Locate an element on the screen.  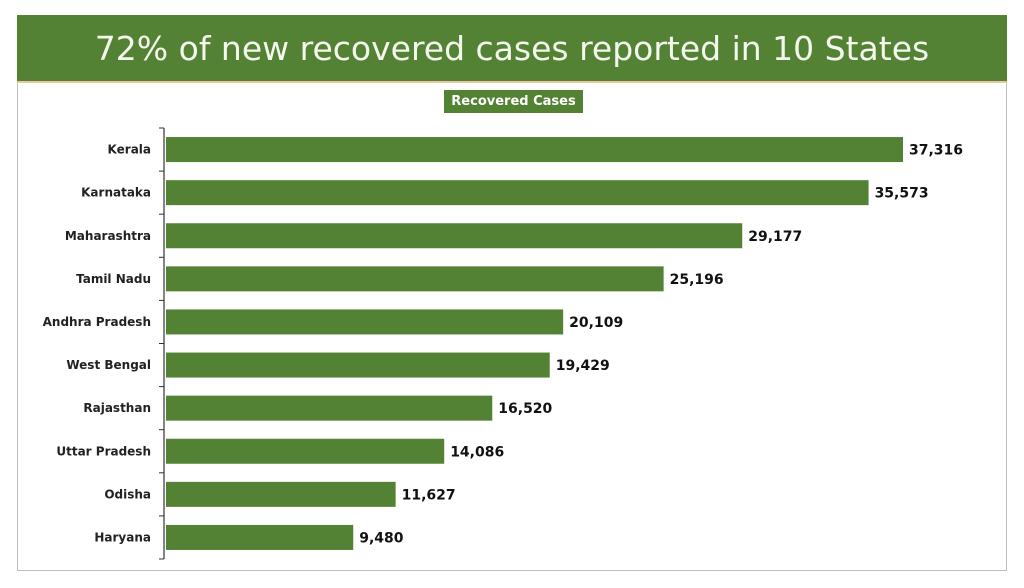
category-label: Odisha is located at coordinates (127, 494).